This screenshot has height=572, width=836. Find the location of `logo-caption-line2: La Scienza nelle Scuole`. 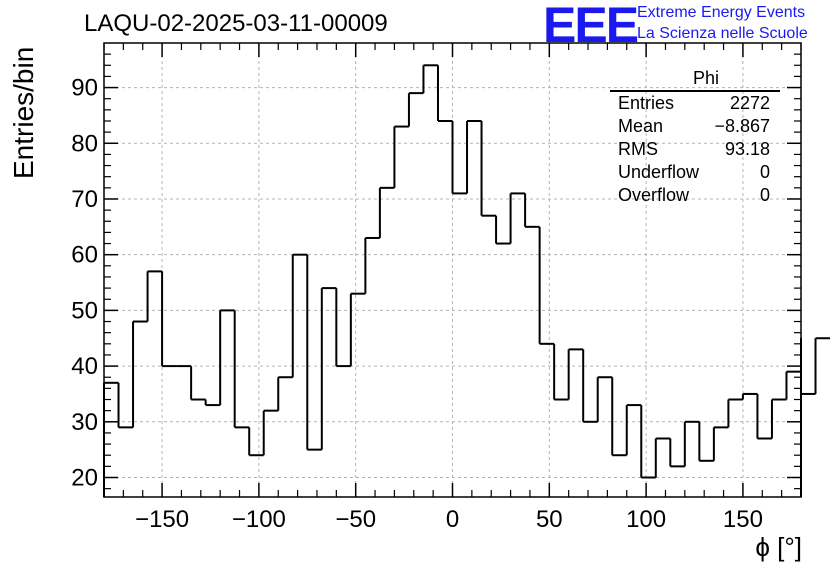

logo-caption-line2: La Scienza nelle Scuole is located at coordinates (722, 33).